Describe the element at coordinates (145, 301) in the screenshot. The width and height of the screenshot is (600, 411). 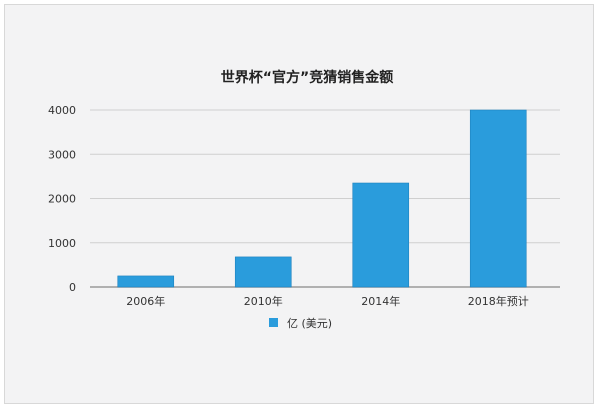
I see `x-tick-label: 2006年` at that location.